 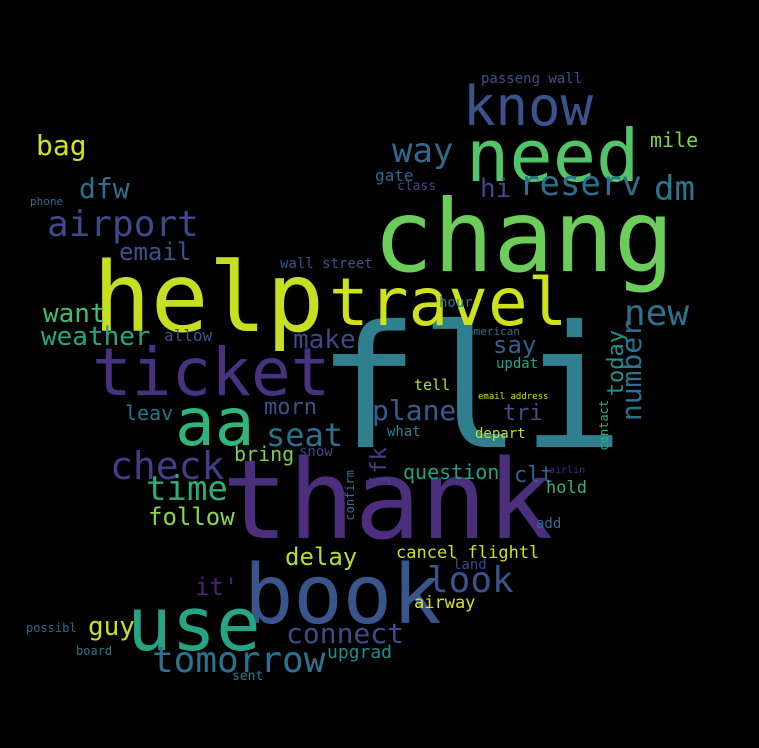 What do you see at coordinates (616, 363) in the screenshot?
I see `word-today: today` at bounding box center [616, 363].